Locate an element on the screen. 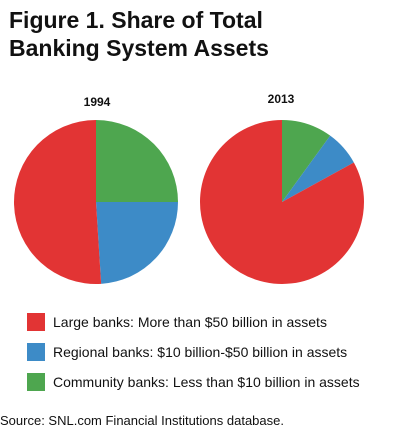 The height and width of the screenshot is (445, 420). pie-1994-slice-large-banks is located at coordinates (57, 202).